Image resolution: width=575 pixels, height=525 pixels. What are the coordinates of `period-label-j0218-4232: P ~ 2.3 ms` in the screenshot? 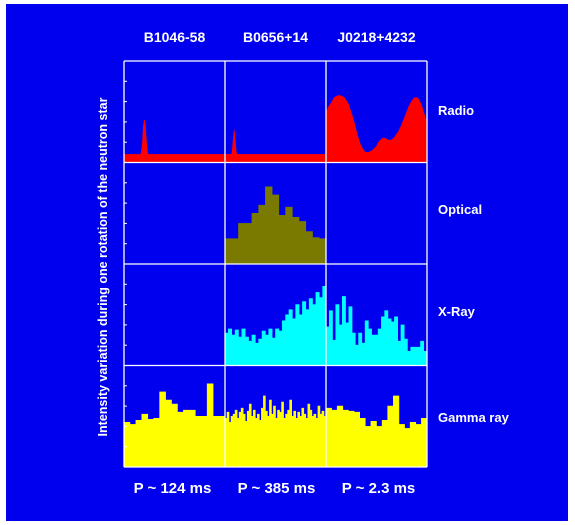 It's located at (378, 488).